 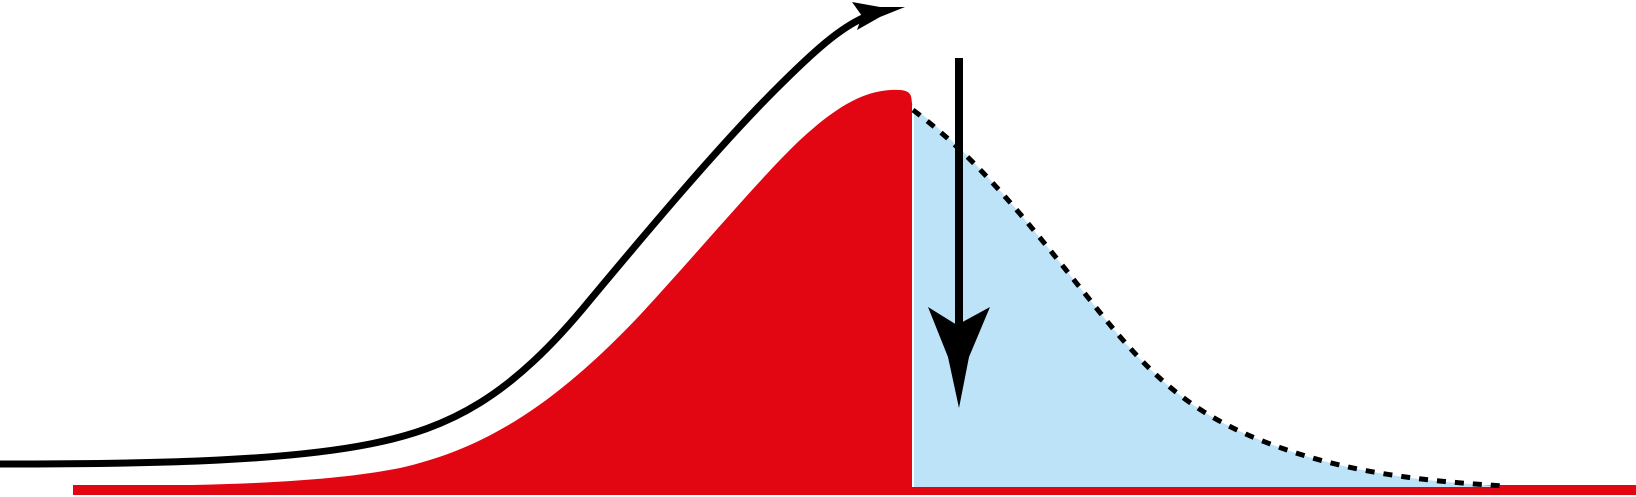 What do you see at coordinates (959, 357) in the screenshot?
I see `downward-arrowhead-icon` at bounding box center [959, 357].